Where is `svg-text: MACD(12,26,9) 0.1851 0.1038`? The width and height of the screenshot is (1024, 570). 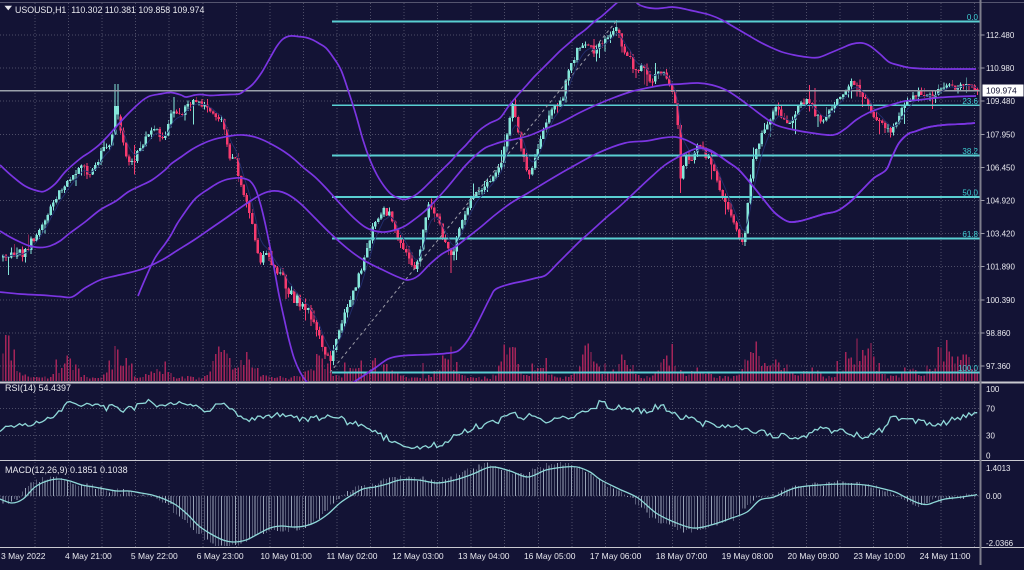
svg-text: MACD(12,26,9) 0.1851 0.1038 is located at coordinates (66, 470).